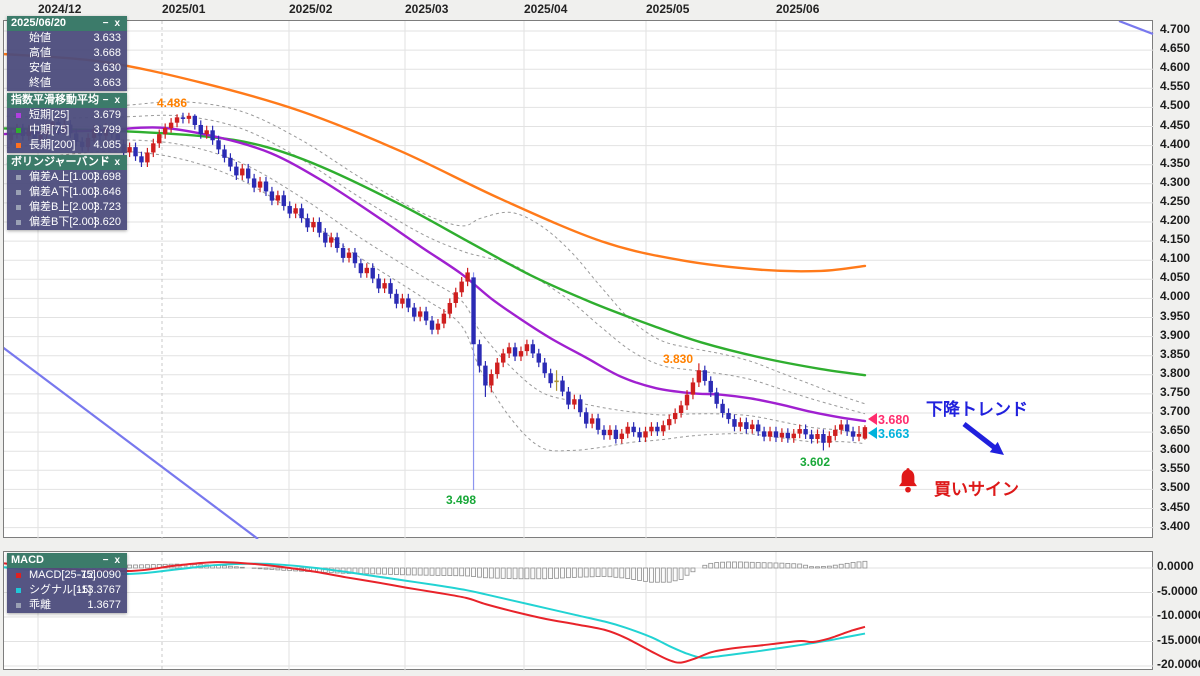 This screenshot has width=1200, height=676. What do you see at coordinates (1175, 181) in the screenshot?
I see `price-tick-label: 4.300` at bounding box center [1175, 181].